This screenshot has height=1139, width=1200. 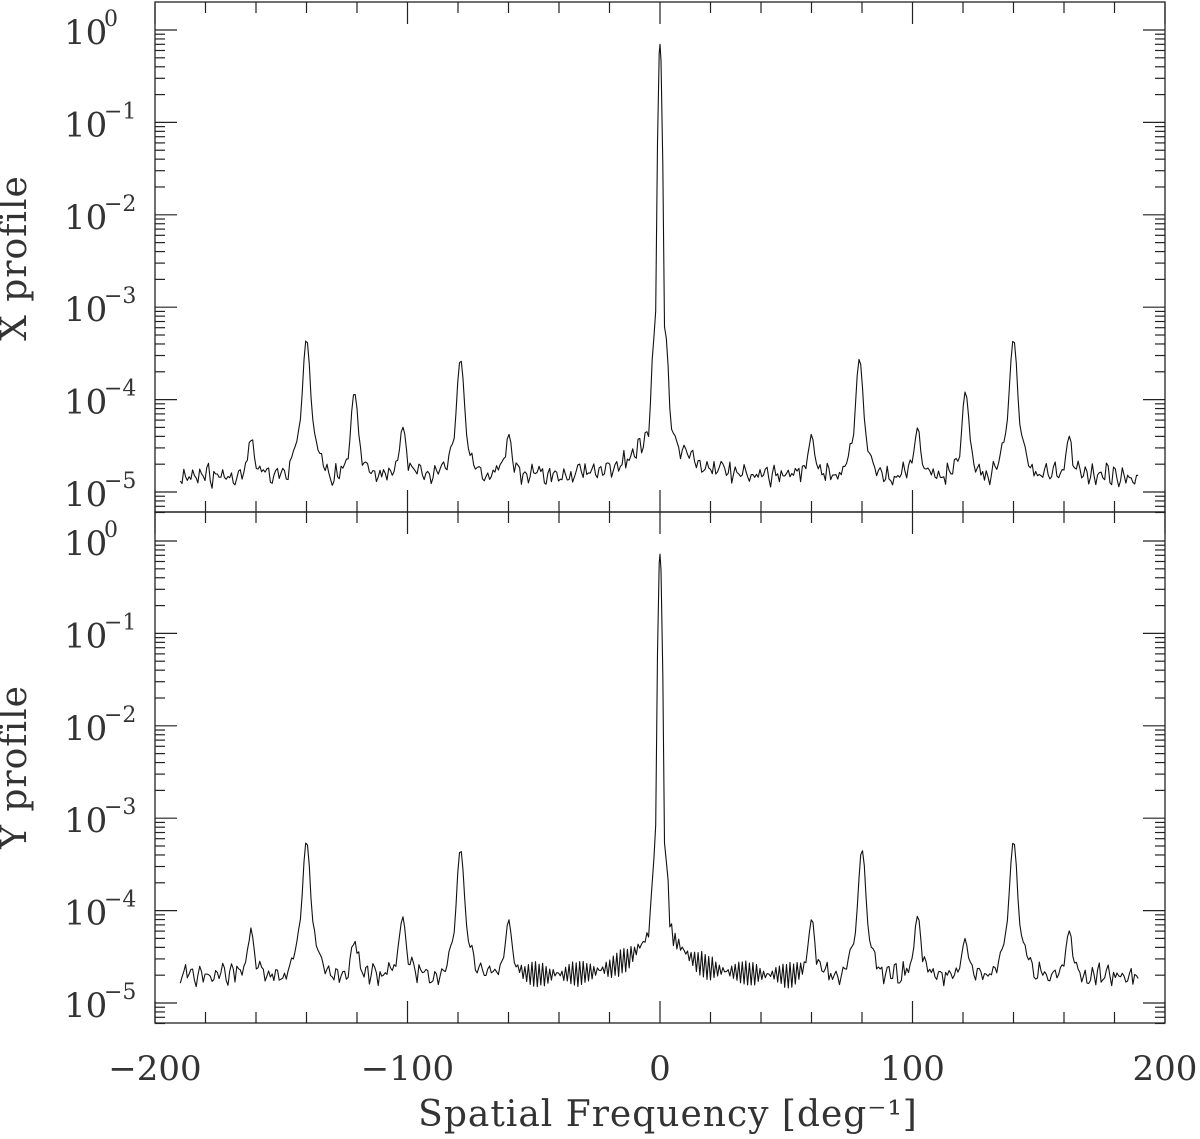 I want to click on x-tick-label: −200, so click(x=154, y=1069).